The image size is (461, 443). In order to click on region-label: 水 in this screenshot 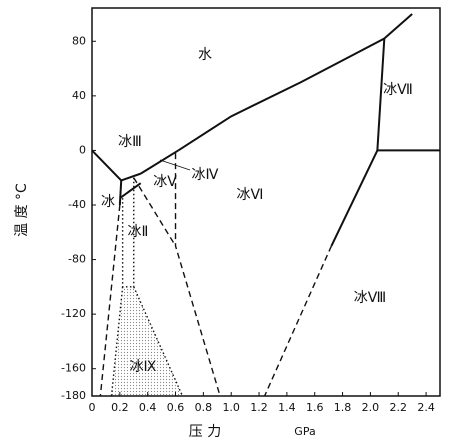, I will do `click(205, 55)`.